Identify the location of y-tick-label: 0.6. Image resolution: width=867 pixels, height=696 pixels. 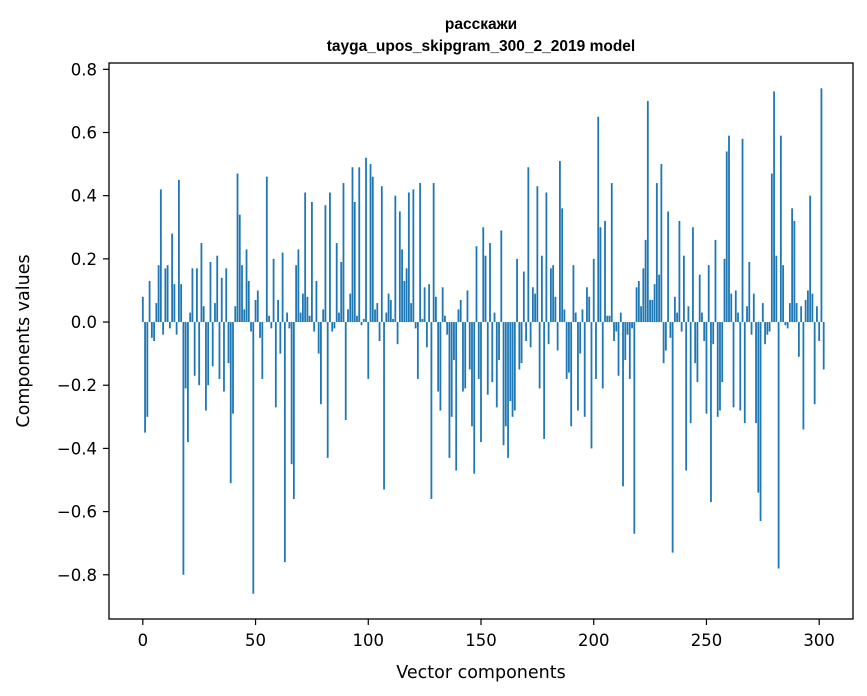
(84, 133).